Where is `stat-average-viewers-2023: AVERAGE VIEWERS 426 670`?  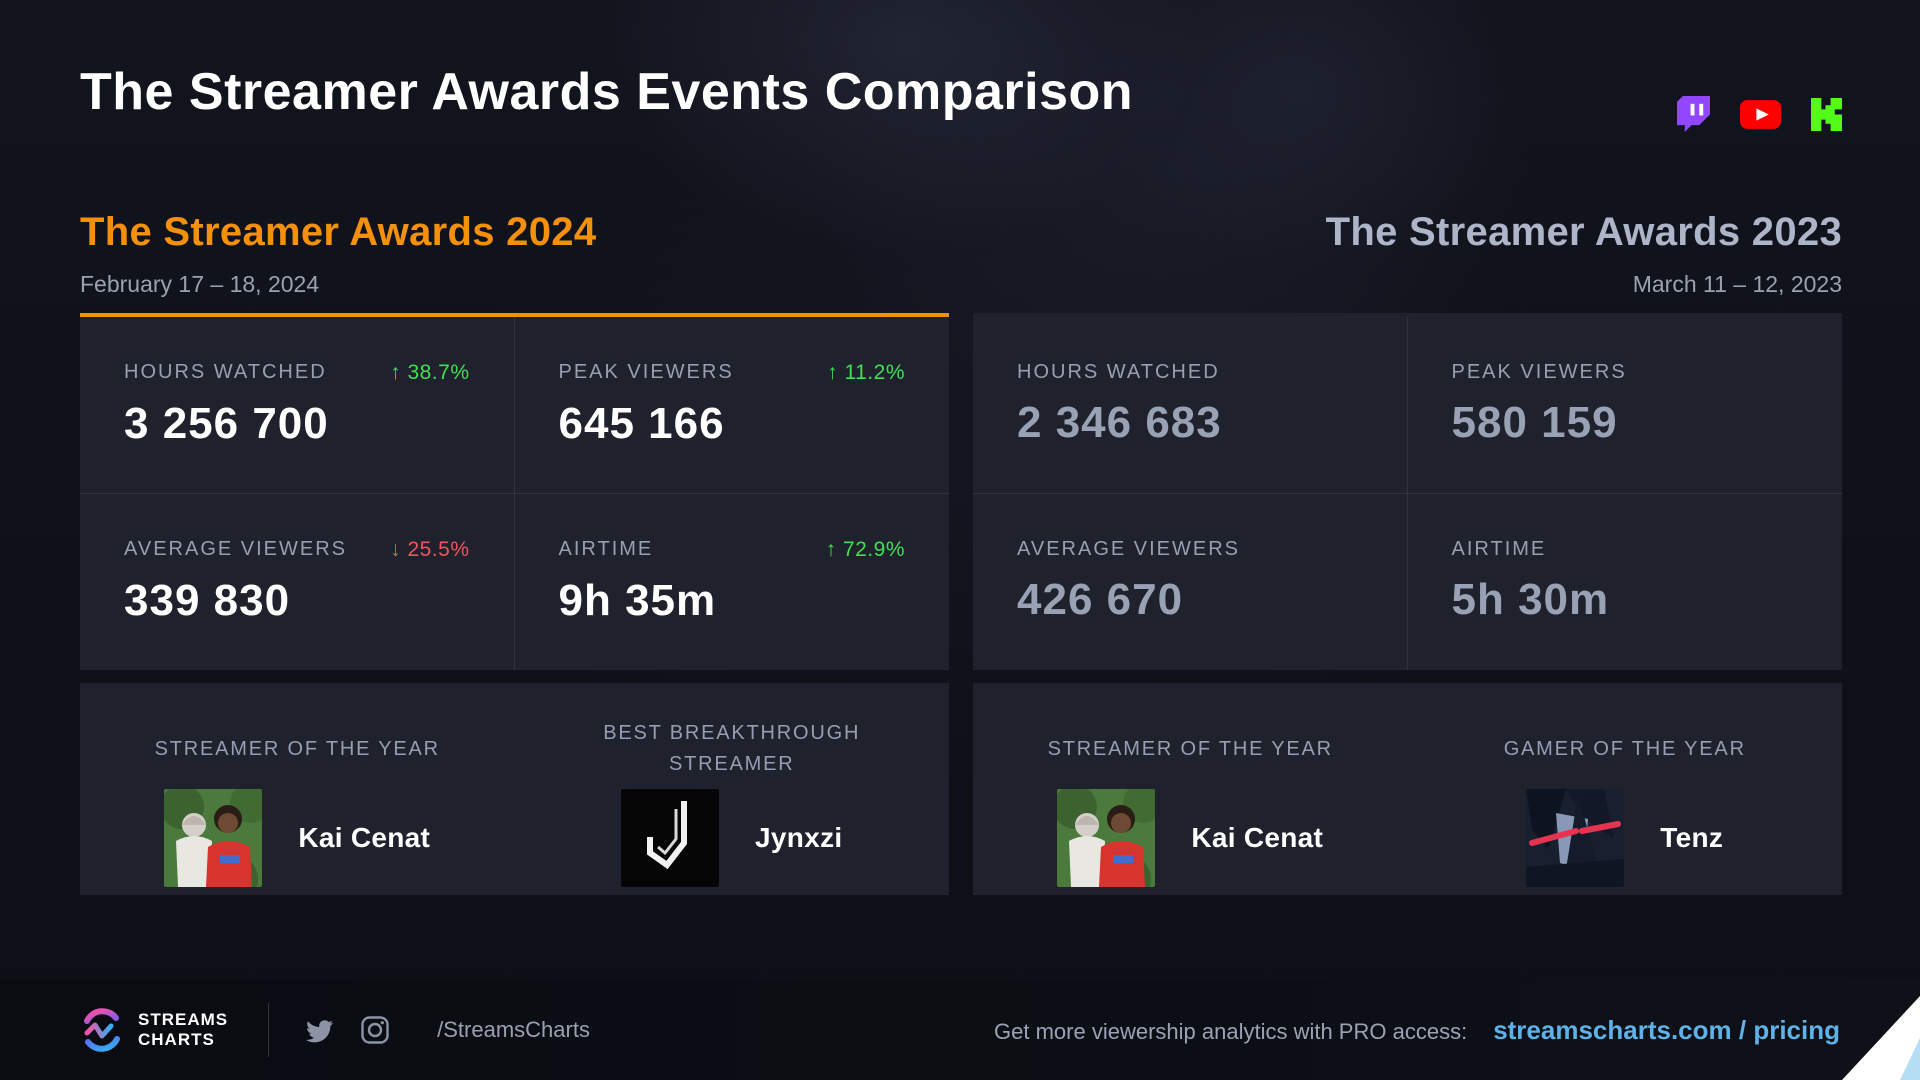
stat-average-viewers-2023: AVERAGE VIEWERS 426 670 is located at coordinates (1190, 581).